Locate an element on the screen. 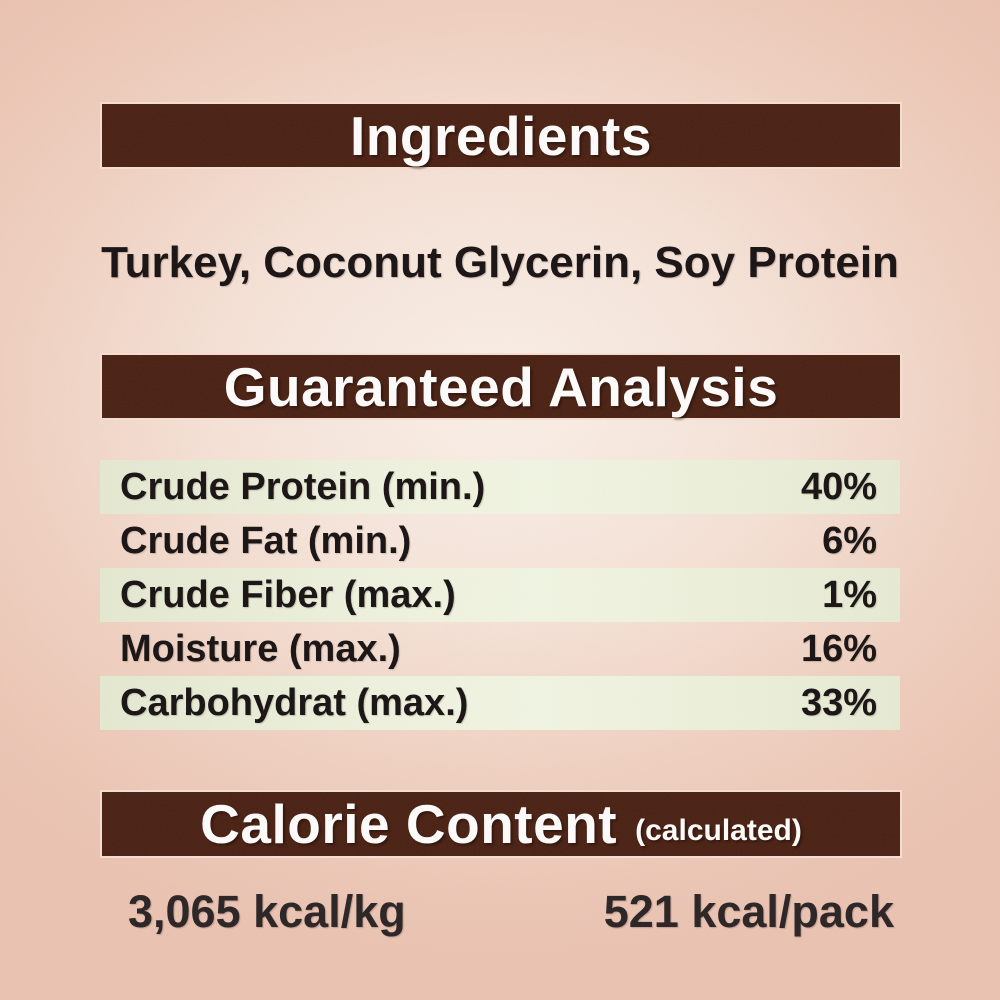 Image resolution: width=1000 pixels, height=1000 pixels. nutrient-value: 1% is located at coordinates (849, 594).